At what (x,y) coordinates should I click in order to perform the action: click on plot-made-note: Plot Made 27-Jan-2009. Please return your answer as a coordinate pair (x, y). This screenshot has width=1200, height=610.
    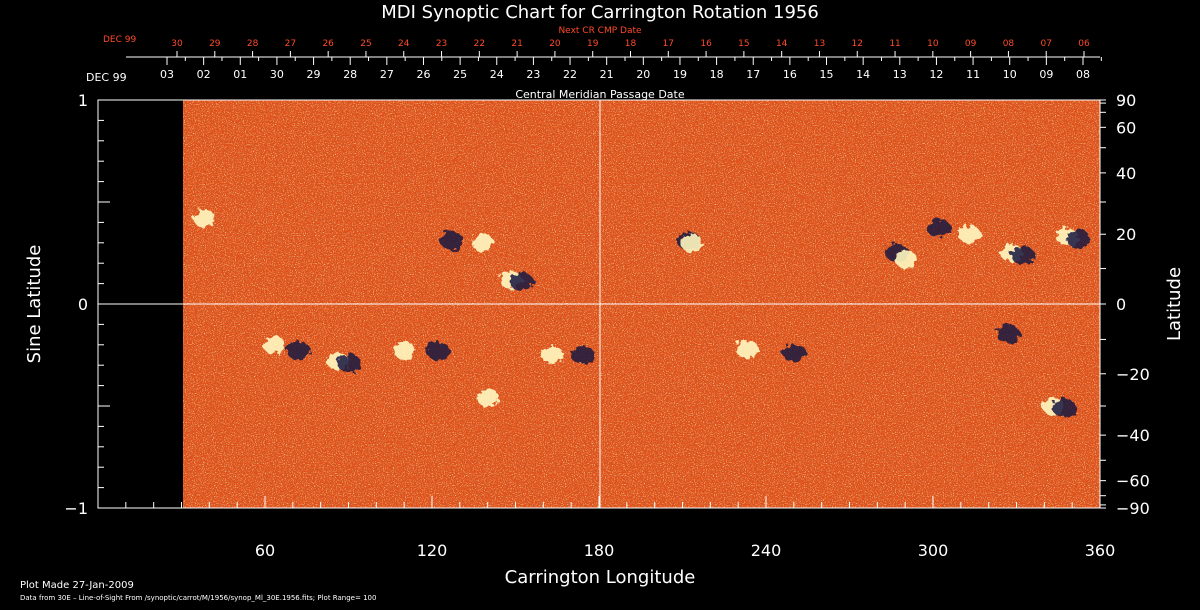
    Looking at the image, I should click on (77, 585).